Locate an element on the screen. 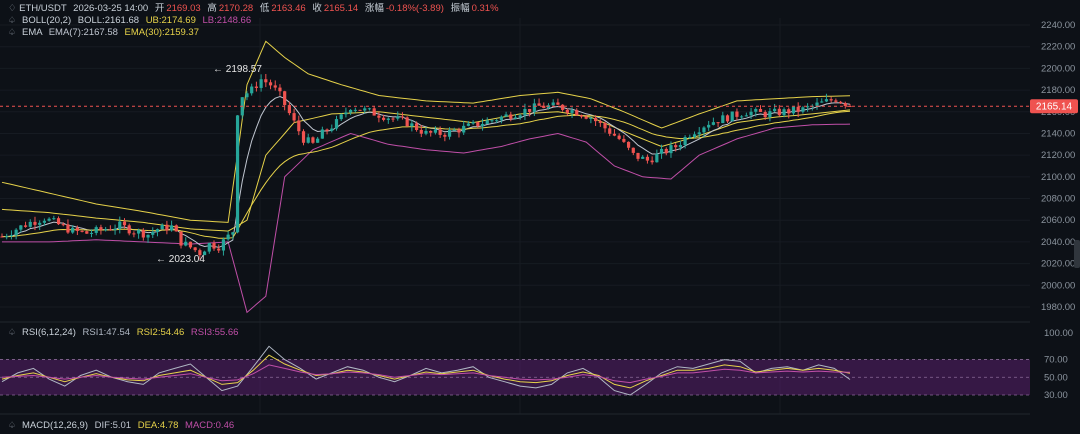  y-tick-label: 2200.00 is located at coordinates (1058, 68).